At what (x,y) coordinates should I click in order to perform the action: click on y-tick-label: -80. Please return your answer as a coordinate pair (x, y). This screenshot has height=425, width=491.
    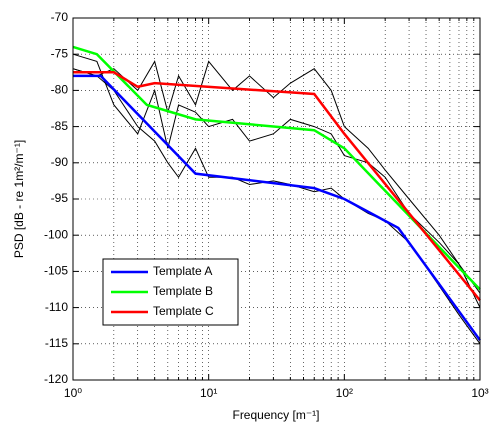
    Looking at the image, I should click on (60, 90).